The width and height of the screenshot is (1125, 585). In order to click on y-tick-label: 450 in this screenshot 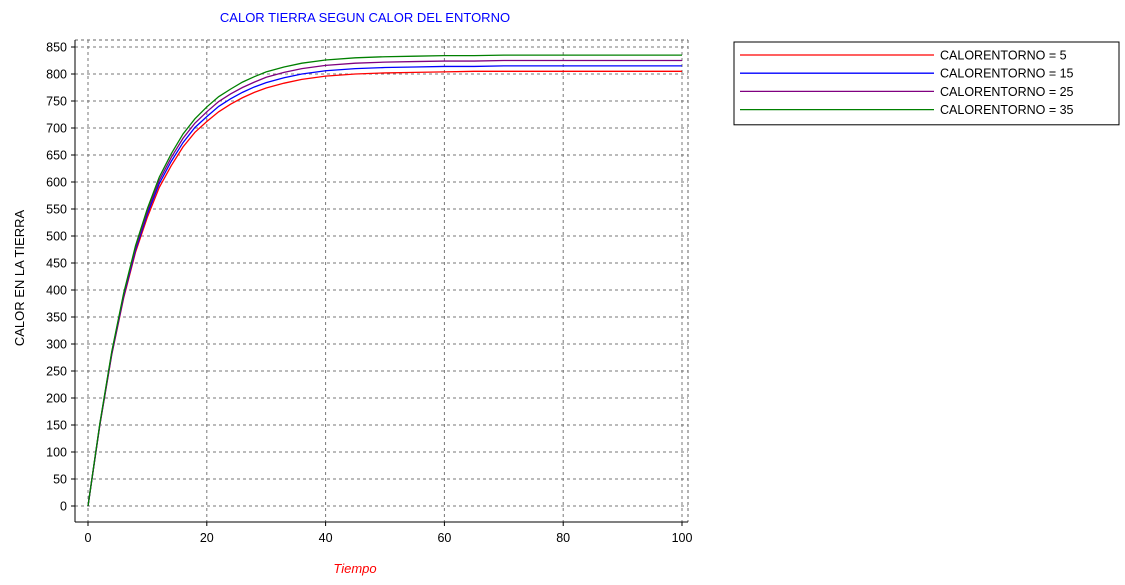, I will do `click(56, 264)`.